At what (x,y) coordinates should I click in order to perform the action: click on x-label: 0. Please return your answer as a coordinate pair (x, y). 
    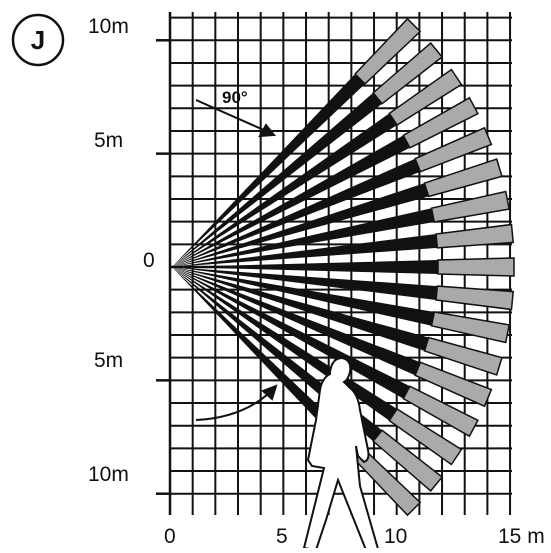
    Looking at the image, I should click on (170, 536).